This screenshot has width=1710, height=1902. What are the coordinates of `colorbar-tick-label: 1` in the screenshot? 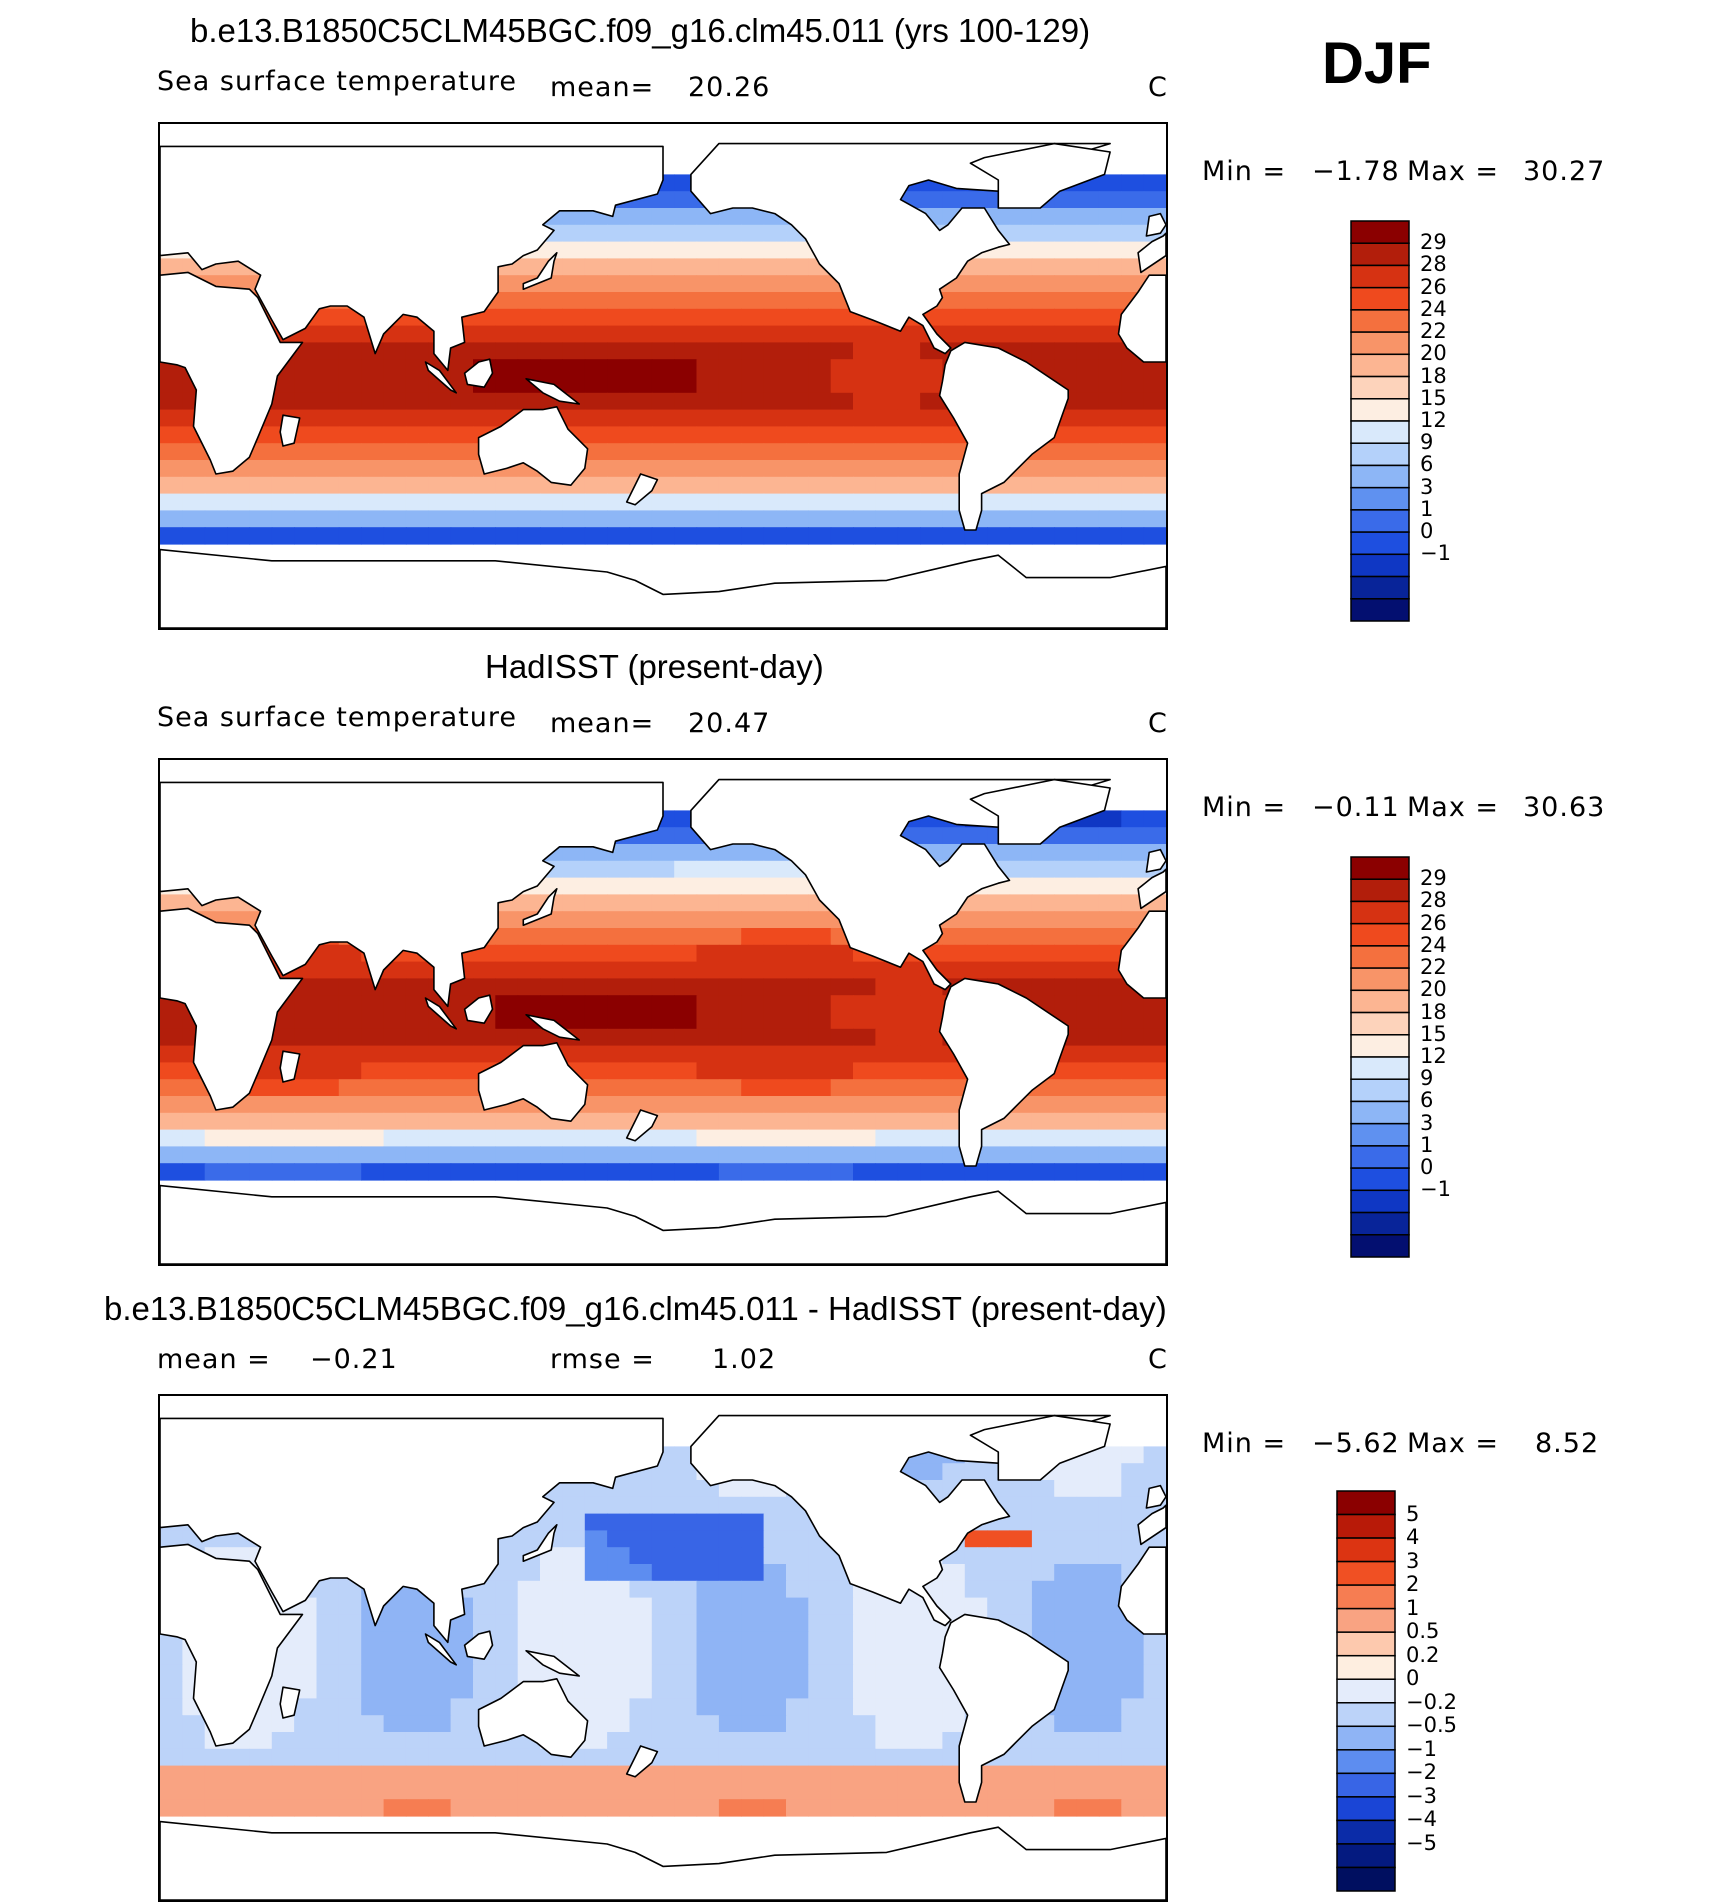 It's located at (1427, 508).